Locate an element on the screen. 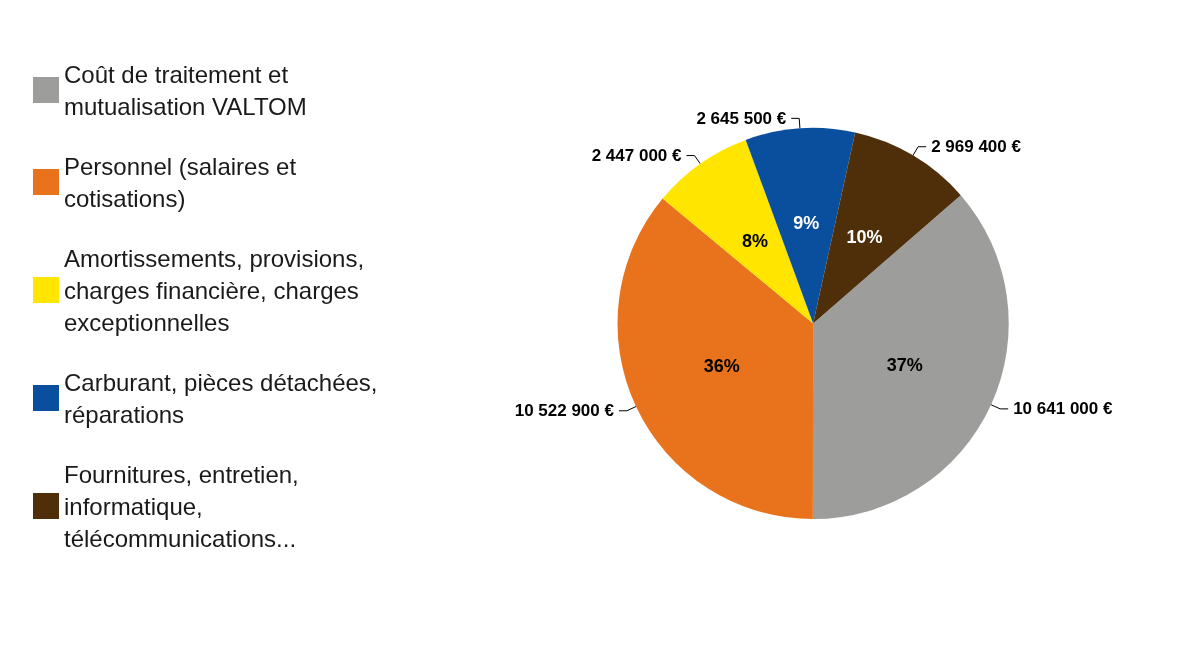  text: 8% is located at coordinates (754, 241).